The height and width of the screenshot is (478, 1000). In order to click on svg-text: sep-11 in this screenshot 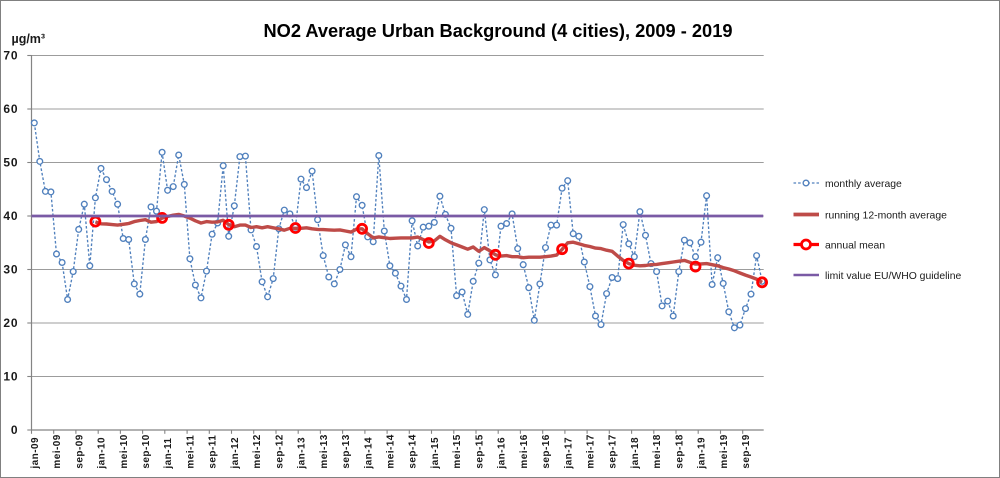, I will do `click(213, 452)`.